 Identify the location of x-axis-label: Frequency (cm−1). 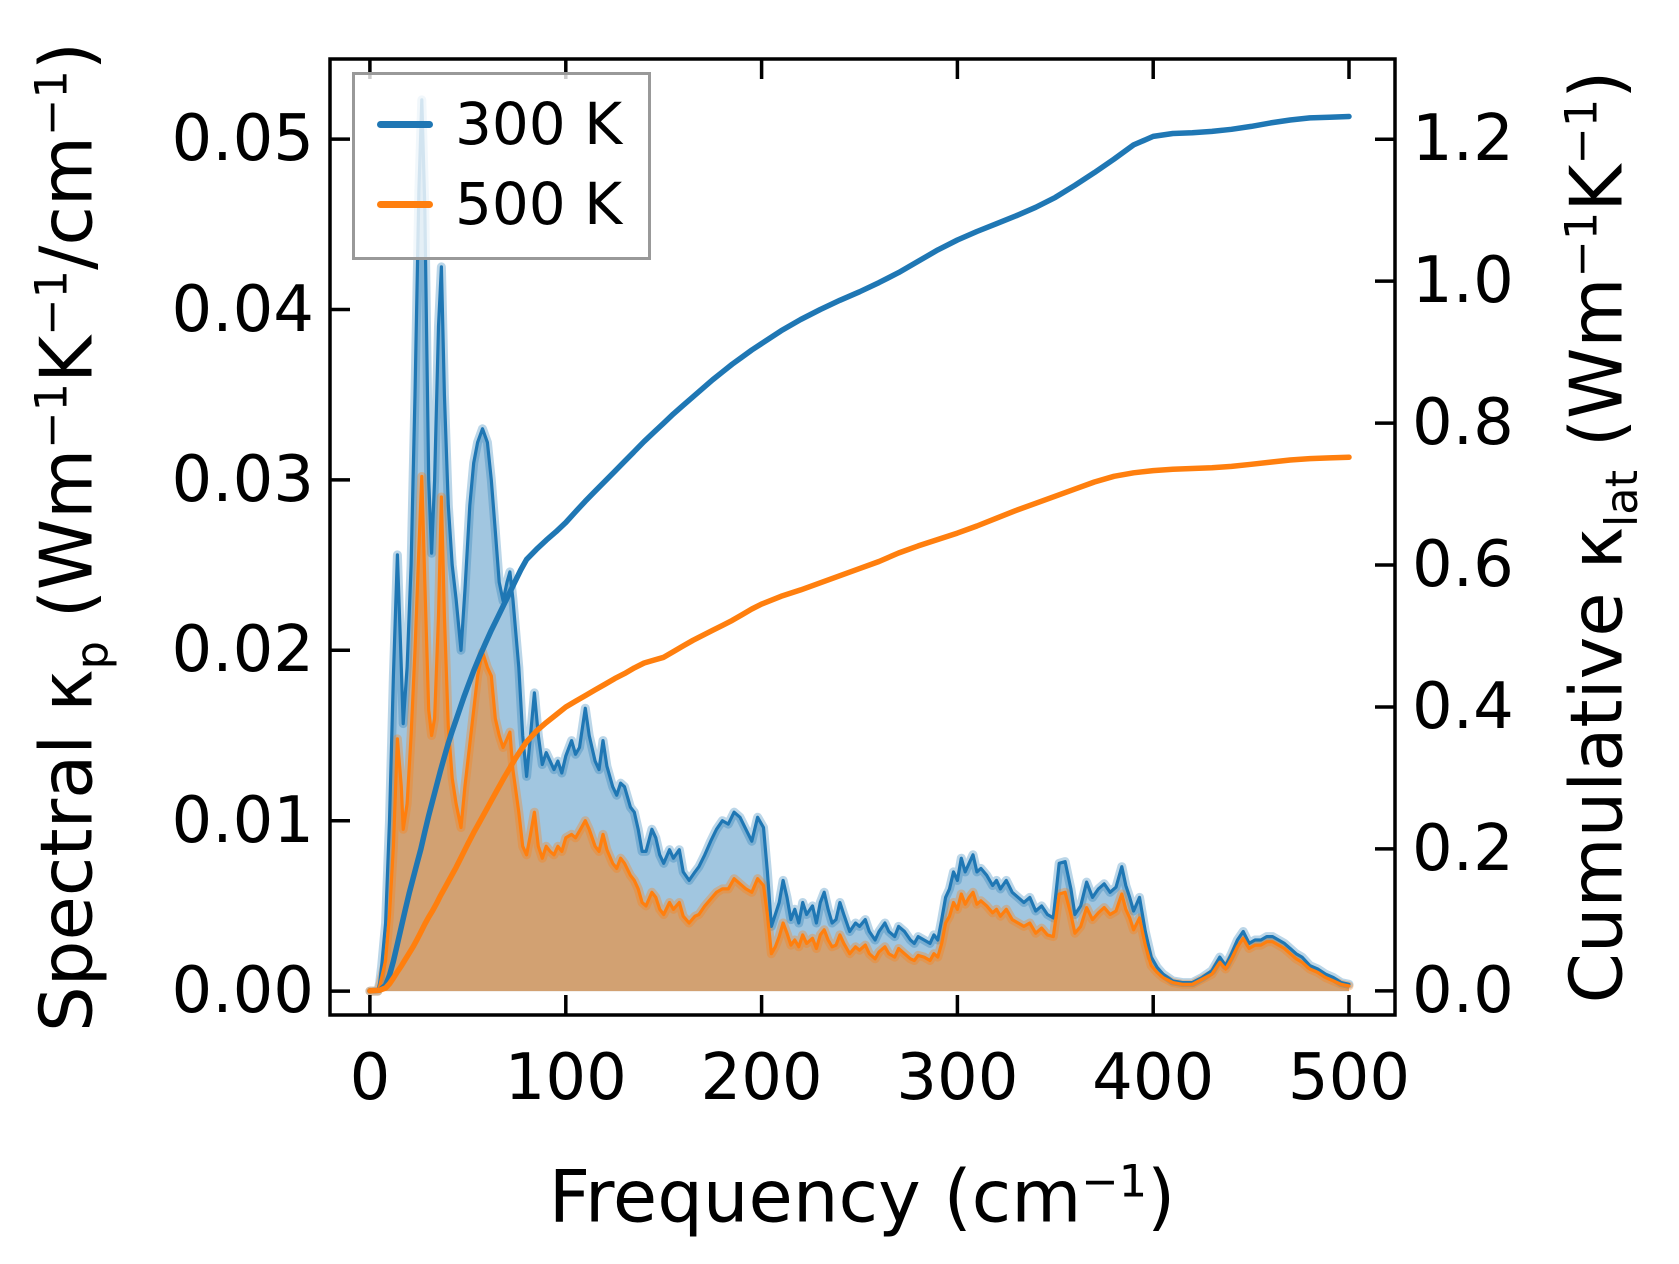
(862, 1196).